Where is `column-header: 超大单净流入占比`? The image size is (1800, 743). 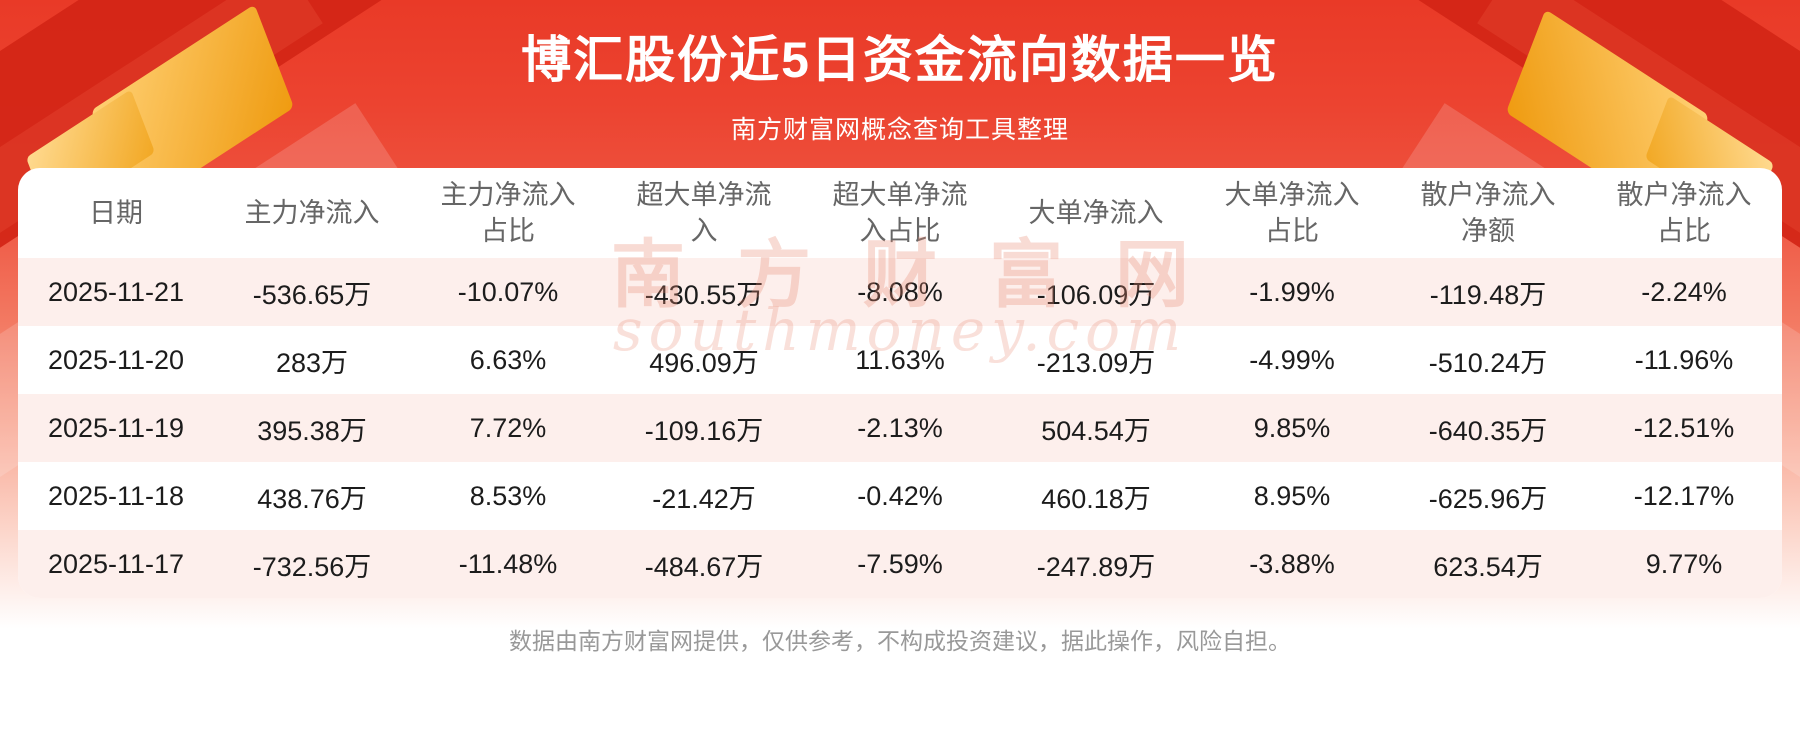 column-header: 超大单净流入占比 is located at coordinates (900, 212).